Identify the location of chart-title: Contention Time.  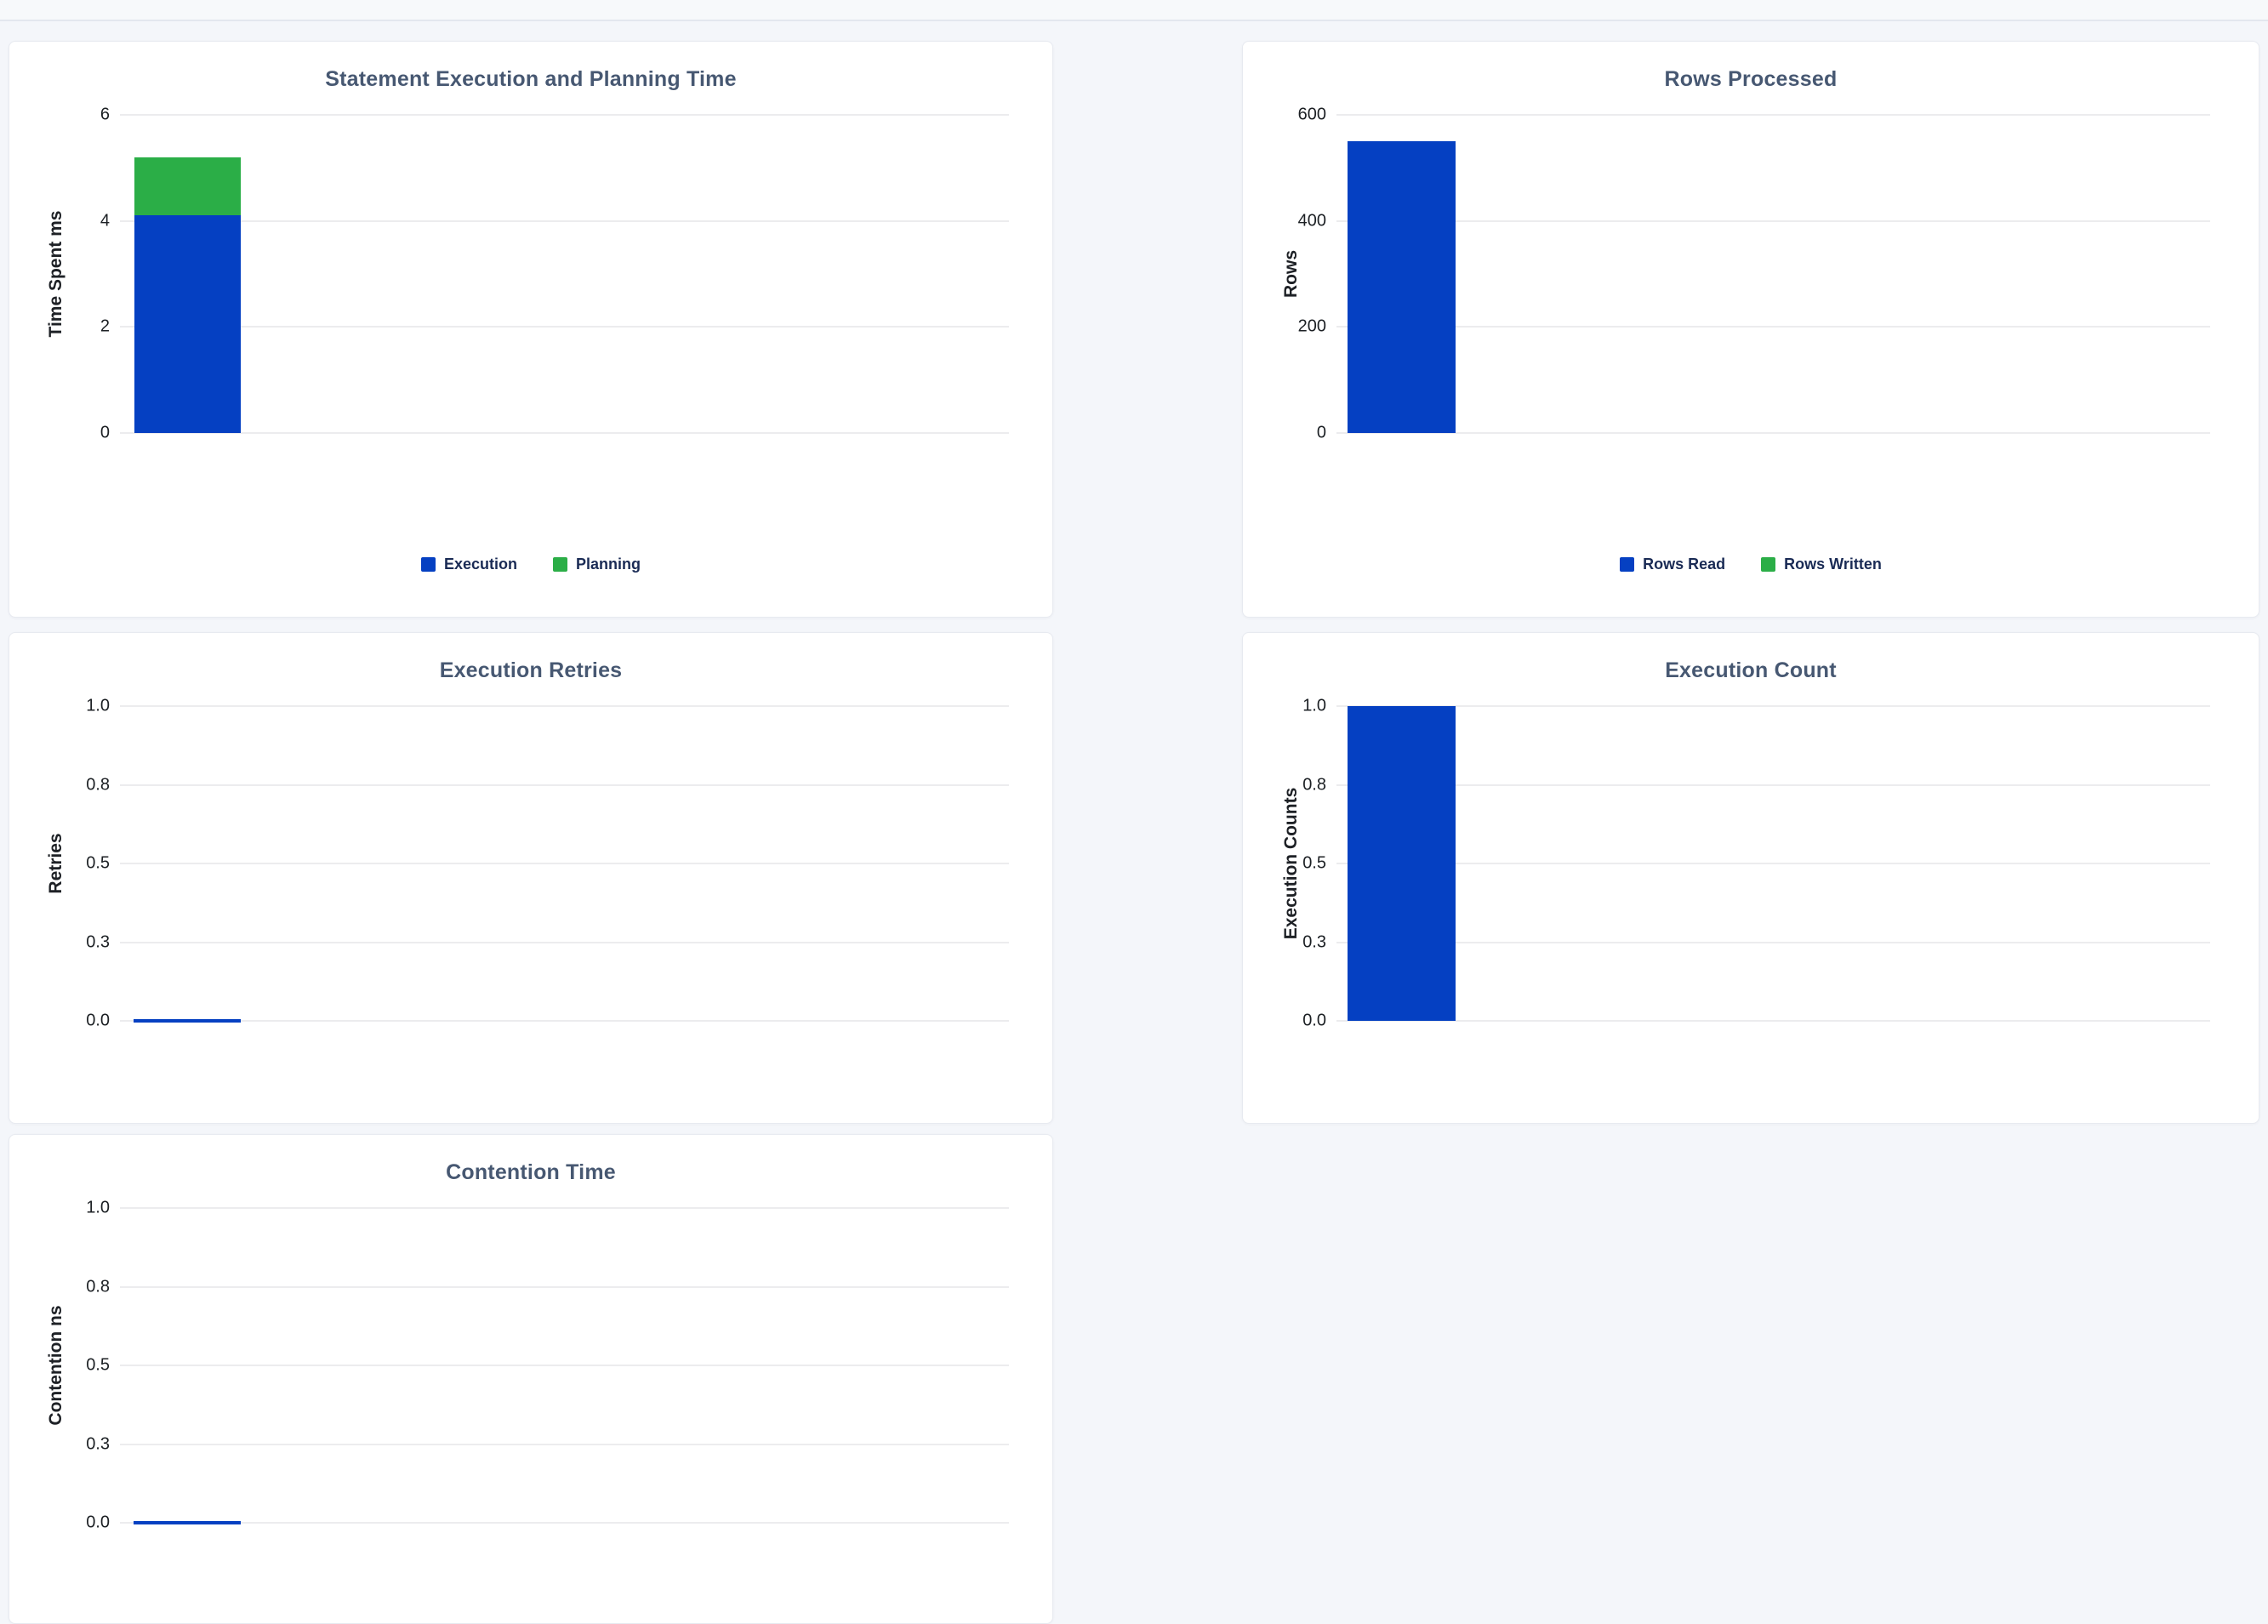
(531, 1172).